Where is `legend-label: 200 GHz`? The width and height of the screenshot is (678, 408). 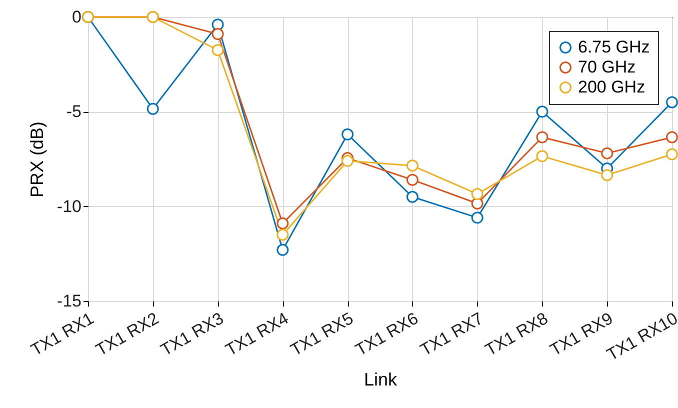 legend-label: 200 GHz is located at coordinates (612, 87).